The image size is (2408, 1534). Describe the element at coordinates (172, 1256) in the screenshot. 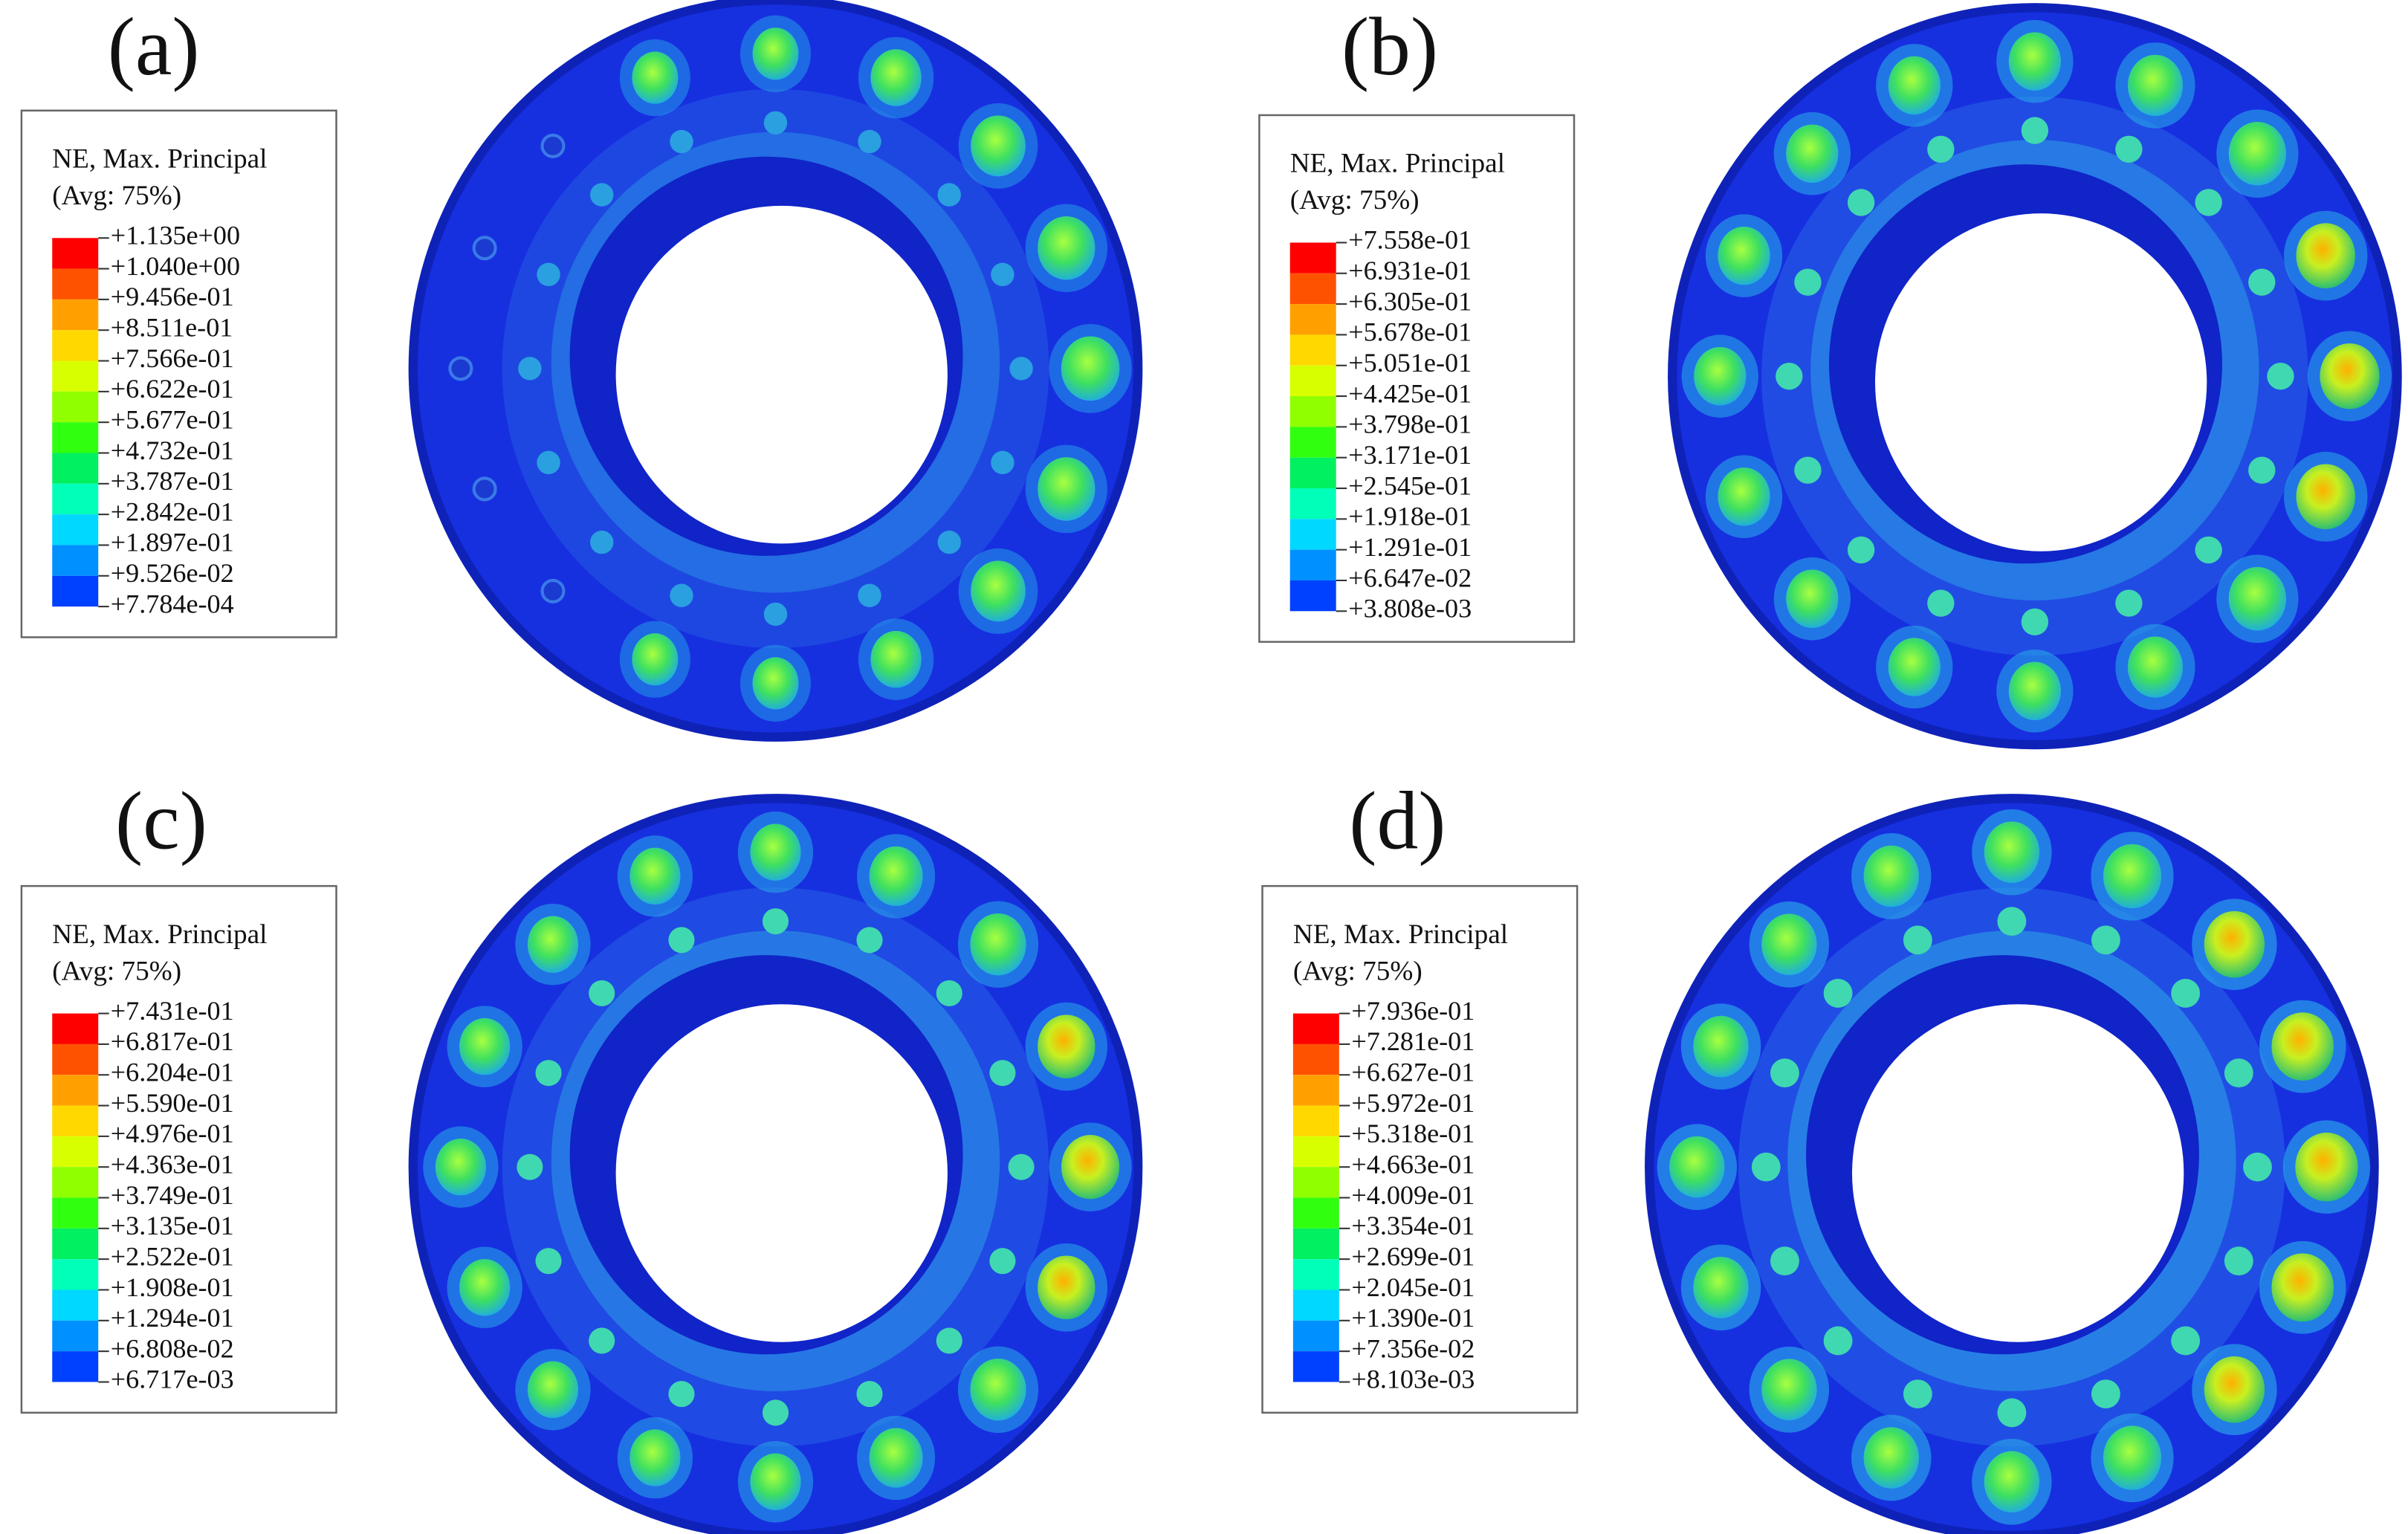

I see `legend-value: +2.522e-01` at that location.